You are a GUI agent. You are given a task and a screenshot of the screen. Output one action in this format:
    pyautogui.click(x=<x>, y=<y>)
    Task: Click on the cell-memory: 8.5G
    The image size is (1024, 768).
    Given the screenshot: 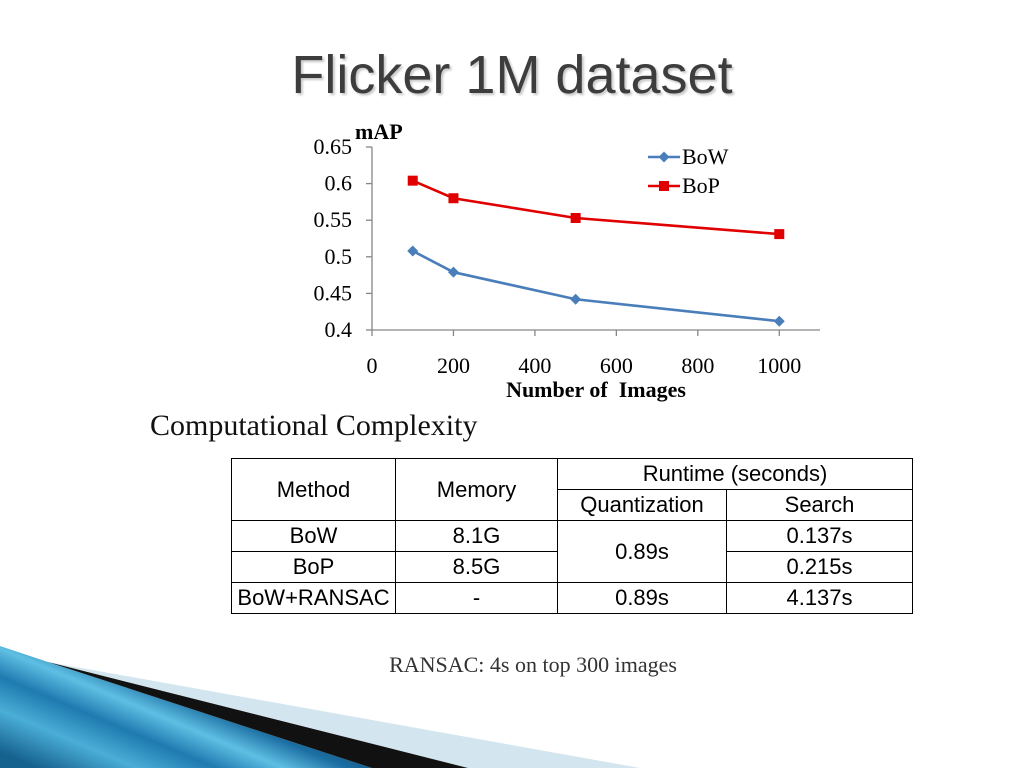 What is the action you would take?
    pyautogui.click(x=476, y=567)
    